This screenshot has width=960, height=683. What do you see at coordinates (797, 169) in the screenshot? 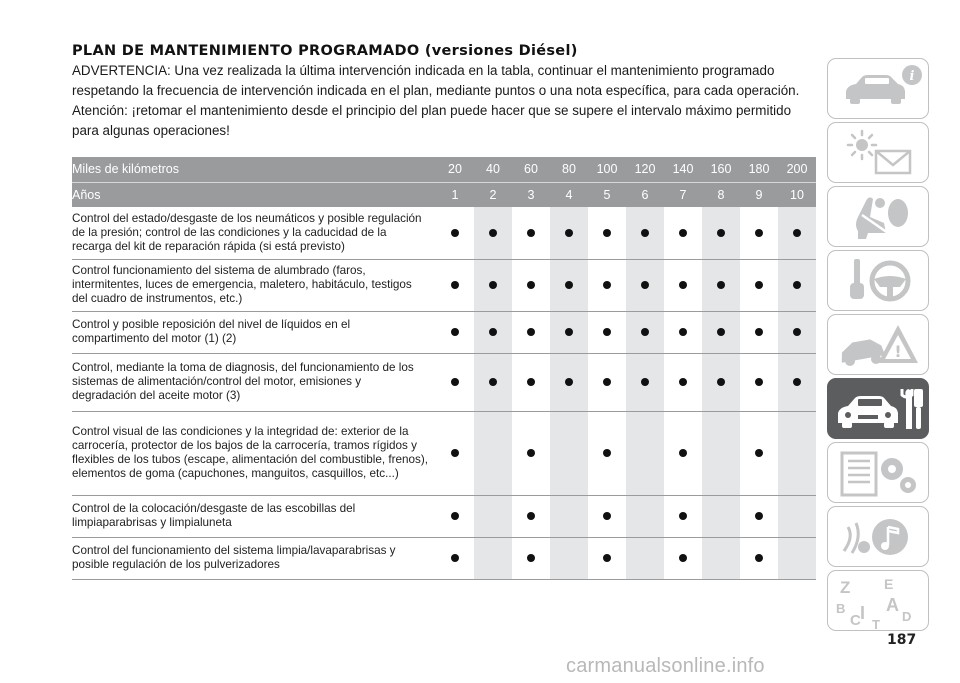
I see `km-header-cell: 200` at bounding box center [797, 169].